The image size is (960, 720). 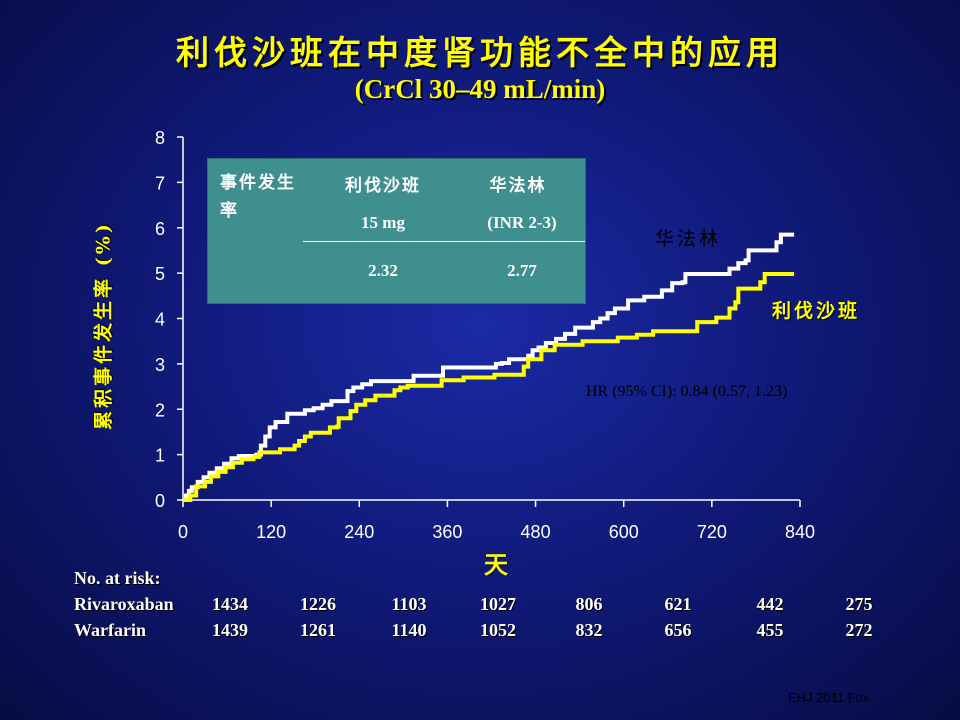 What do you see at coordinates (117, 578) in the screenshot?
I see `risk-heading: No. at risk:` at bounding box center [117, 578].